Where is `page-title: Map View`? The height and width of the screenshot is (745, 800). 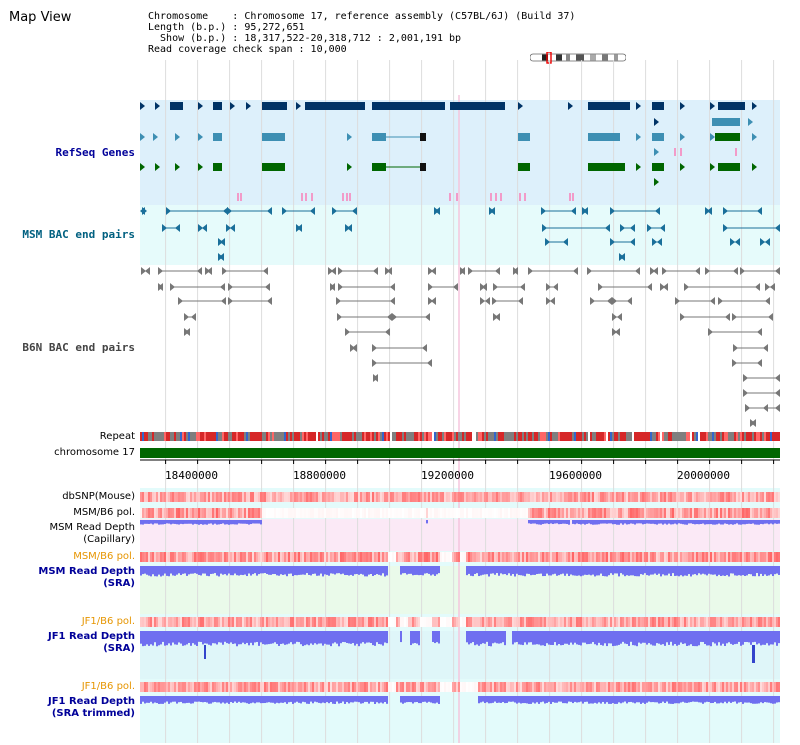
page-title: Map View is located at coordinates (40, 17).